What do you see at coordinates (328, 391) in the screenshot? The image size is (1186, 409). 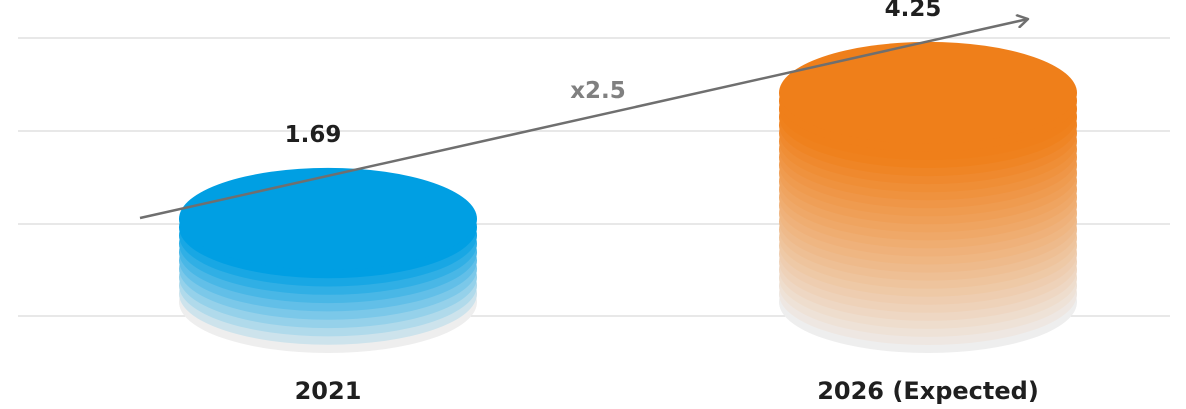 I see `category-label: 2021` at bounding box center [328, 391].